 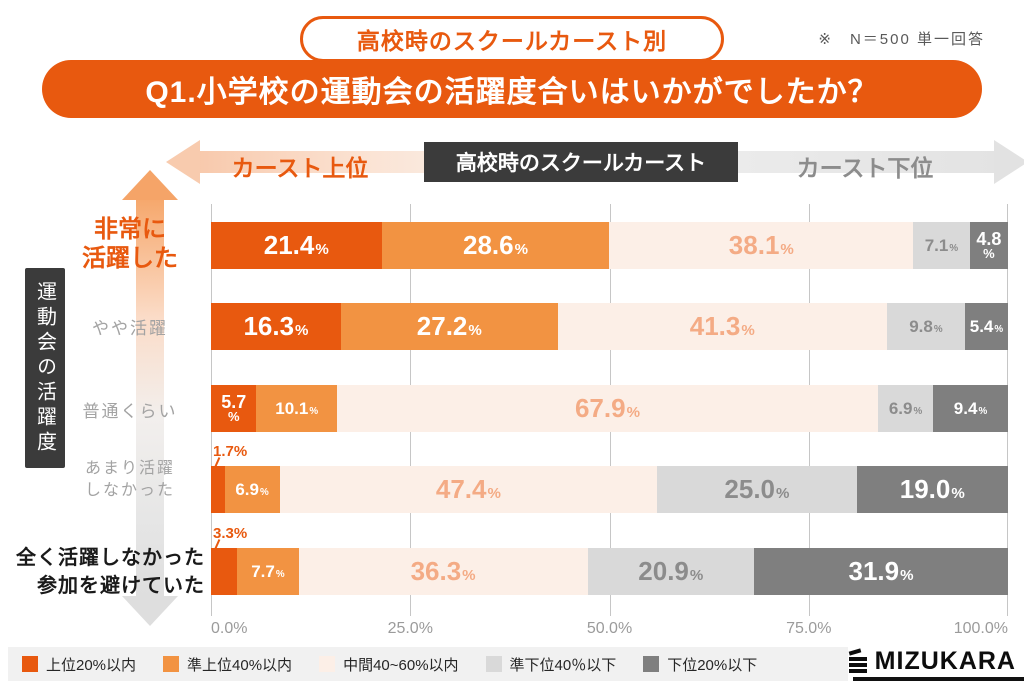 I want to click on bar-segment: 5.7%, so click(x=234, y=408).